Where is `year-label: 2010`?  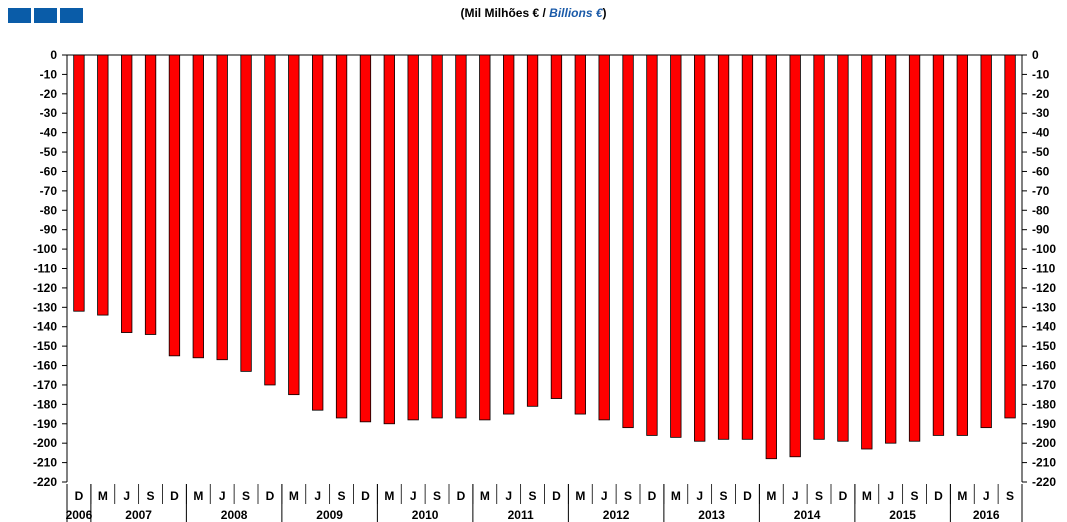 year-label: 2010 is located at coordinates (425, 515).